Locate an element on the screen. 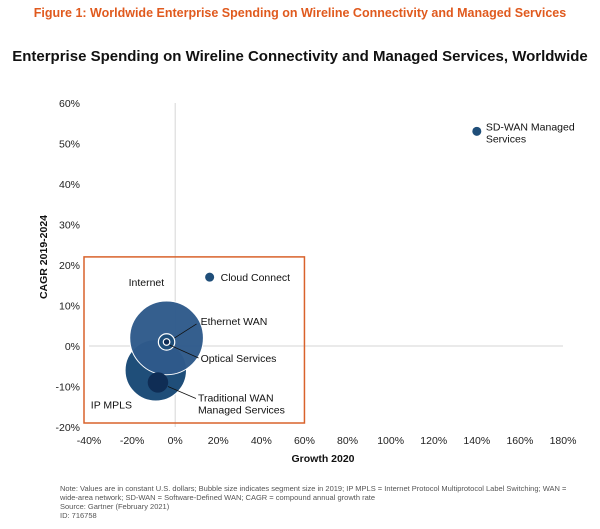  y-tick-label: -20% is located at coordinates (67, 428).